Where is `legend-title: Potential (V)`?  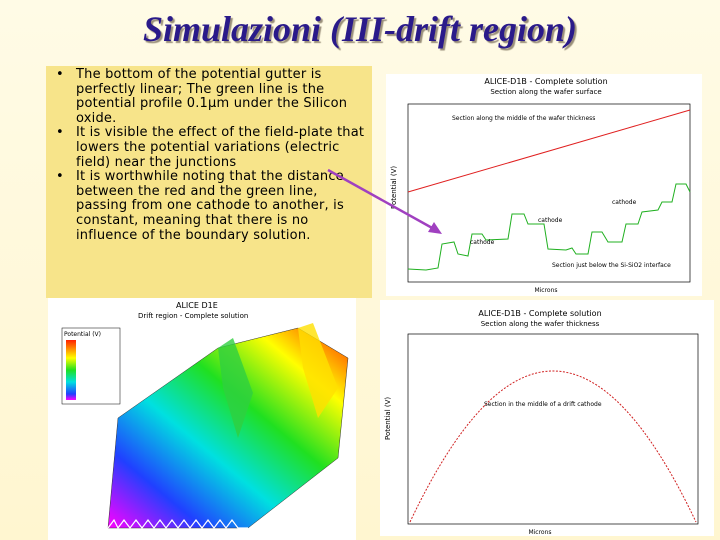 legend-title: Potential (V) is located at coordinates (82, 334).